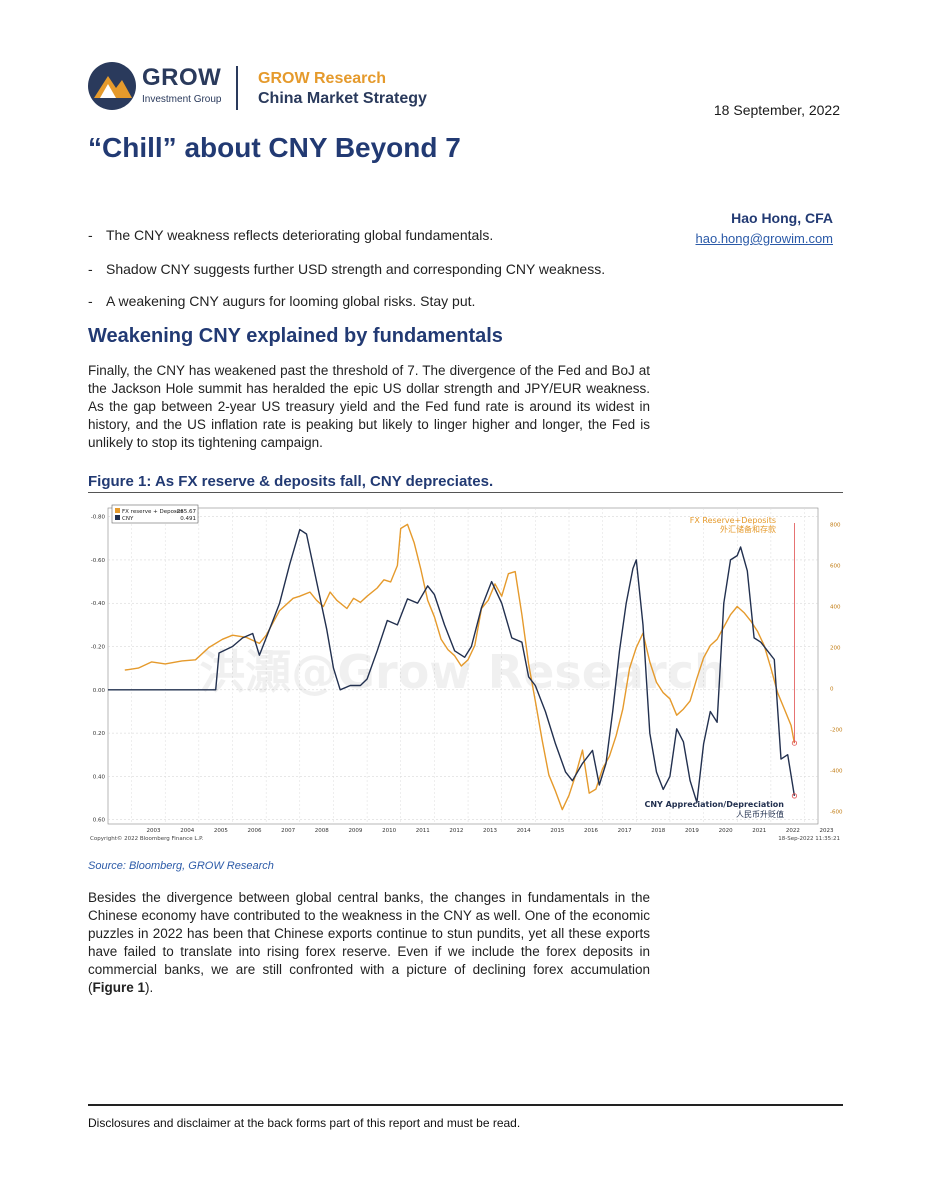  What do you see at coordinates (423, 831) in the screenshot?
I see `x-axis-tick-label: 2011` at bounding box center [423, 831].